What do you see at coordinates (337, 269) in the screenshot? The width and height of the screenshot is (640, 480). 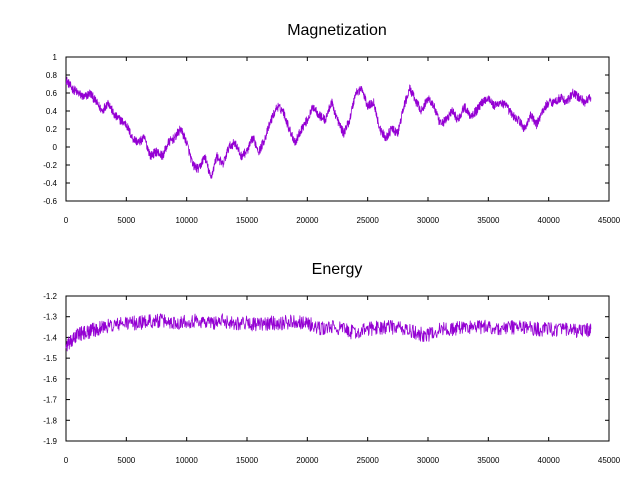 I see `chart-title-energy: Energy` at bounding box center [337, 269].